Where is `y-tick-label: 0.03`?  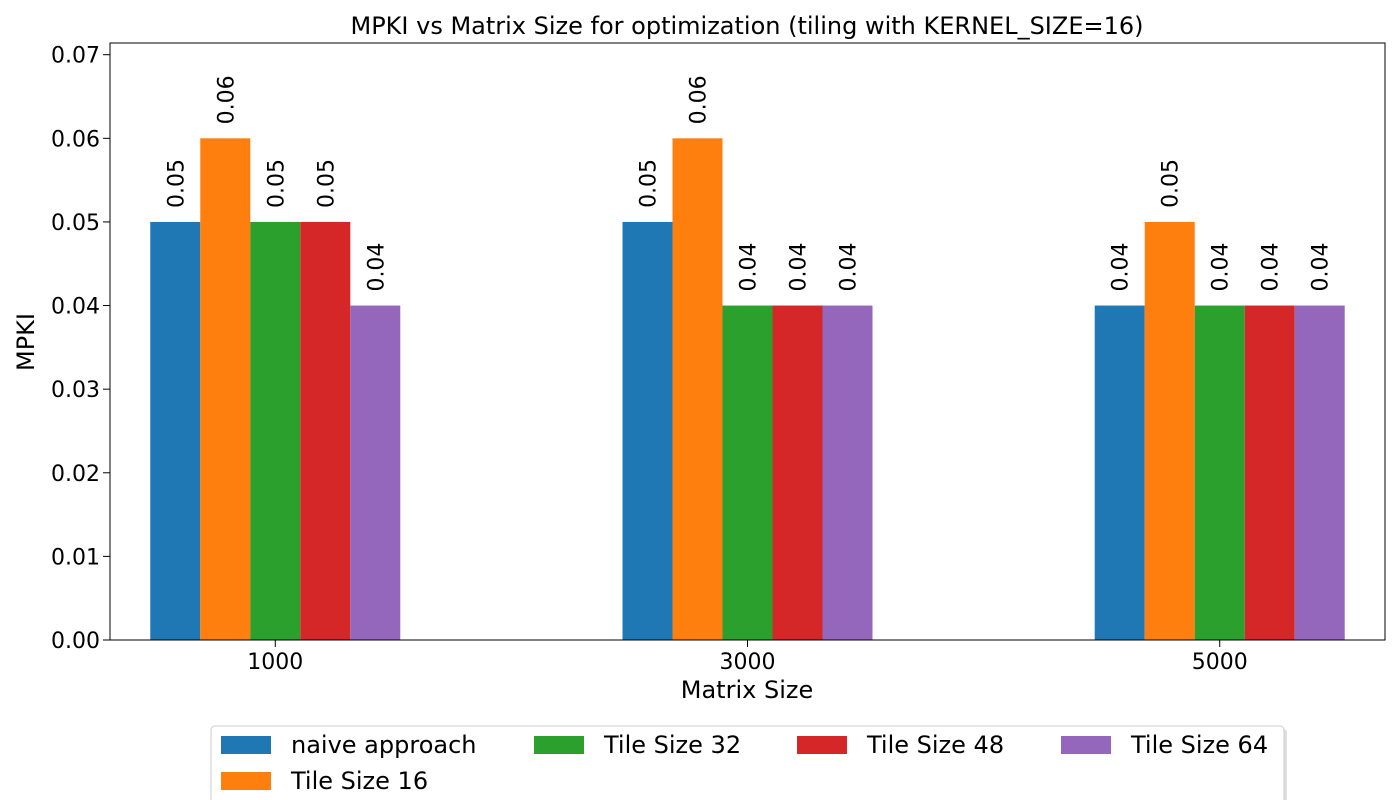
y-tick-label: 0.03 is located at coordinates (75, 390).